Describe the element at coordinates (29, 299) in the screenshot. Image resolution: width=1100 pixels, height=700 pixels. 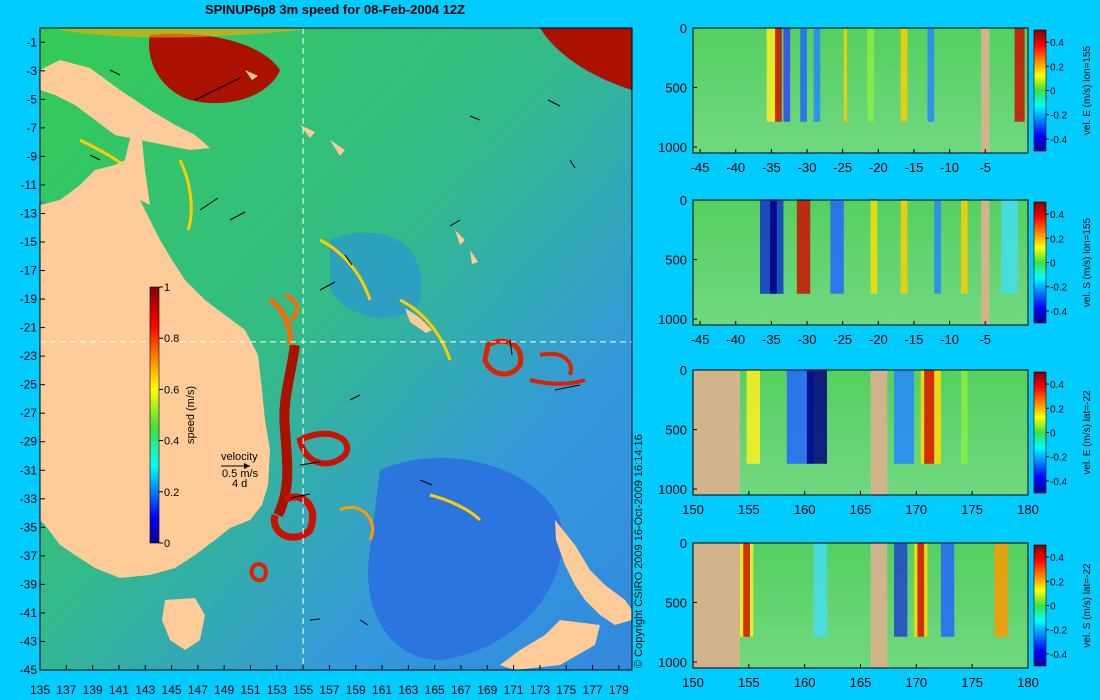
I see `map-y-tick-label: -19` at that location.